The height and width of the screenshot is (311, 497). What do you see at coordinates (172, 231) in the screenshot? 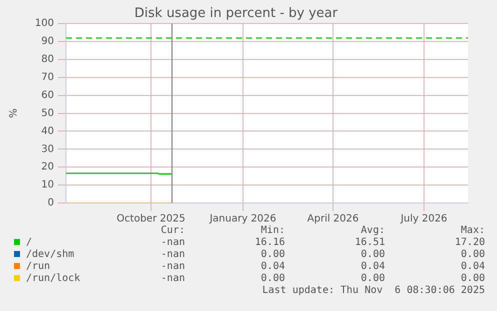
I see `text: Cur:` at bounding box center [172, 231].